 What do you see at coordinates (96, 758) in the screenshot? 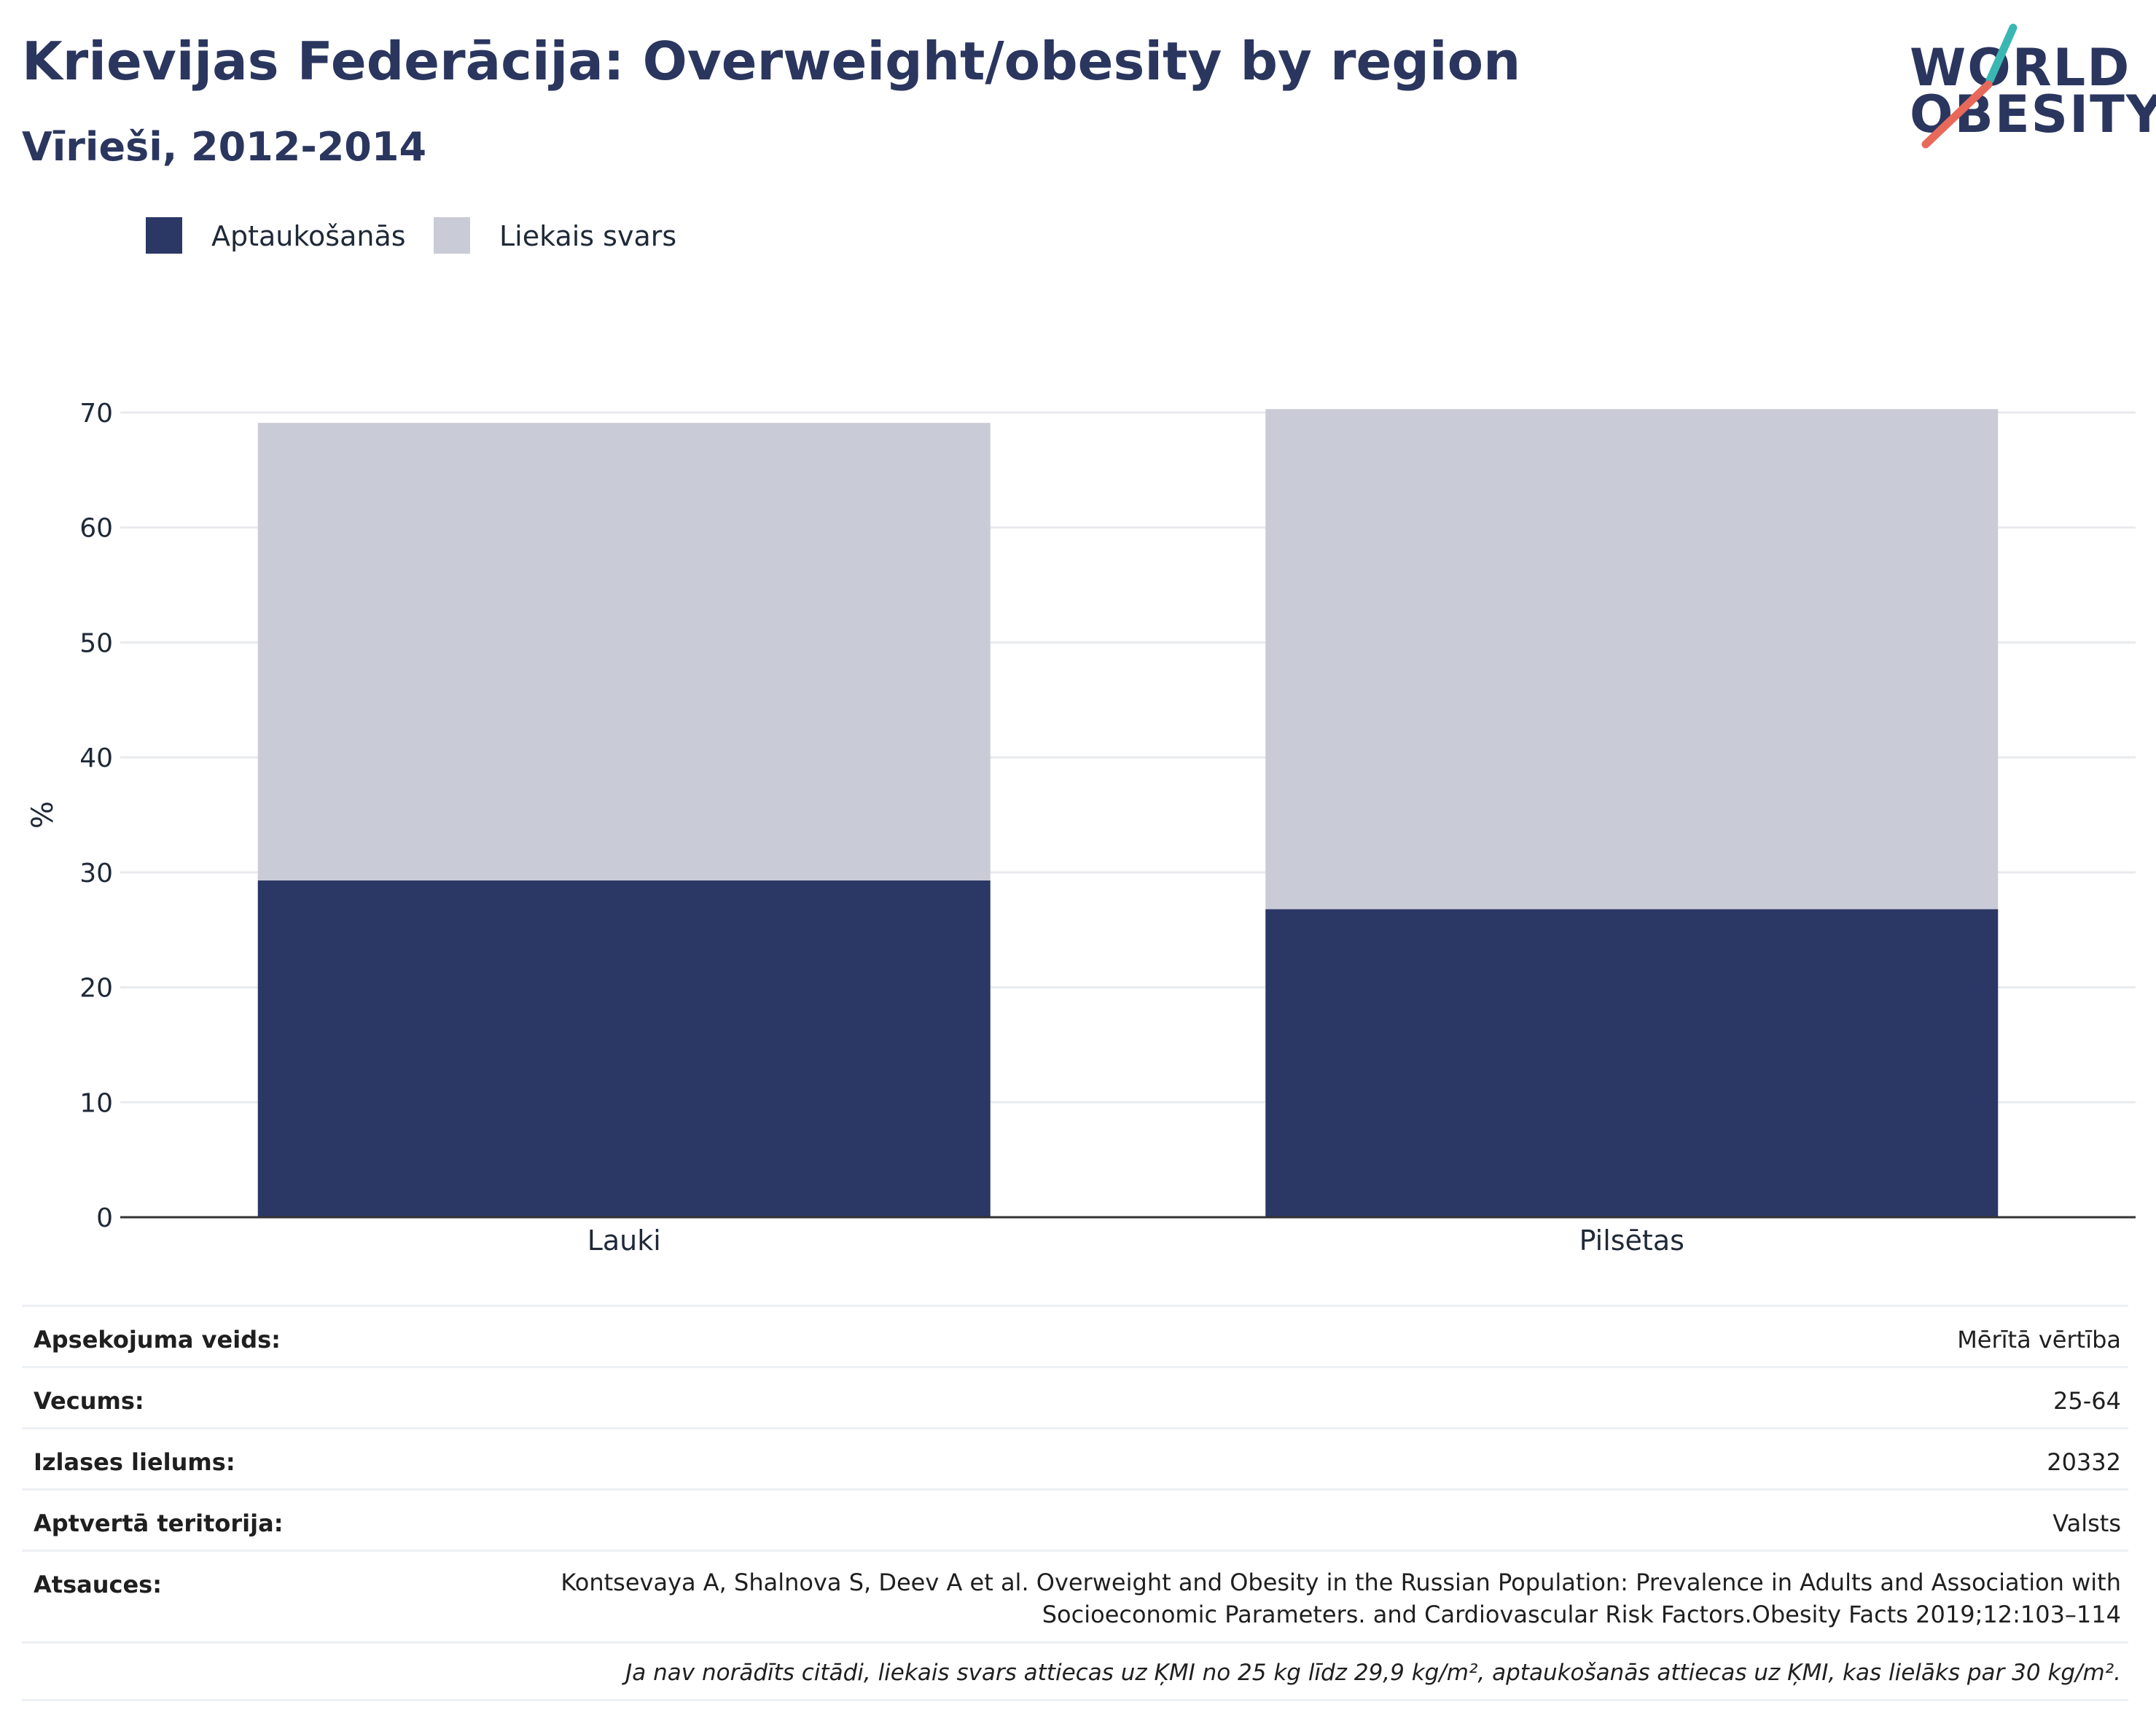
I see `y-tick-label: 40` at bounding box center [96, 758].